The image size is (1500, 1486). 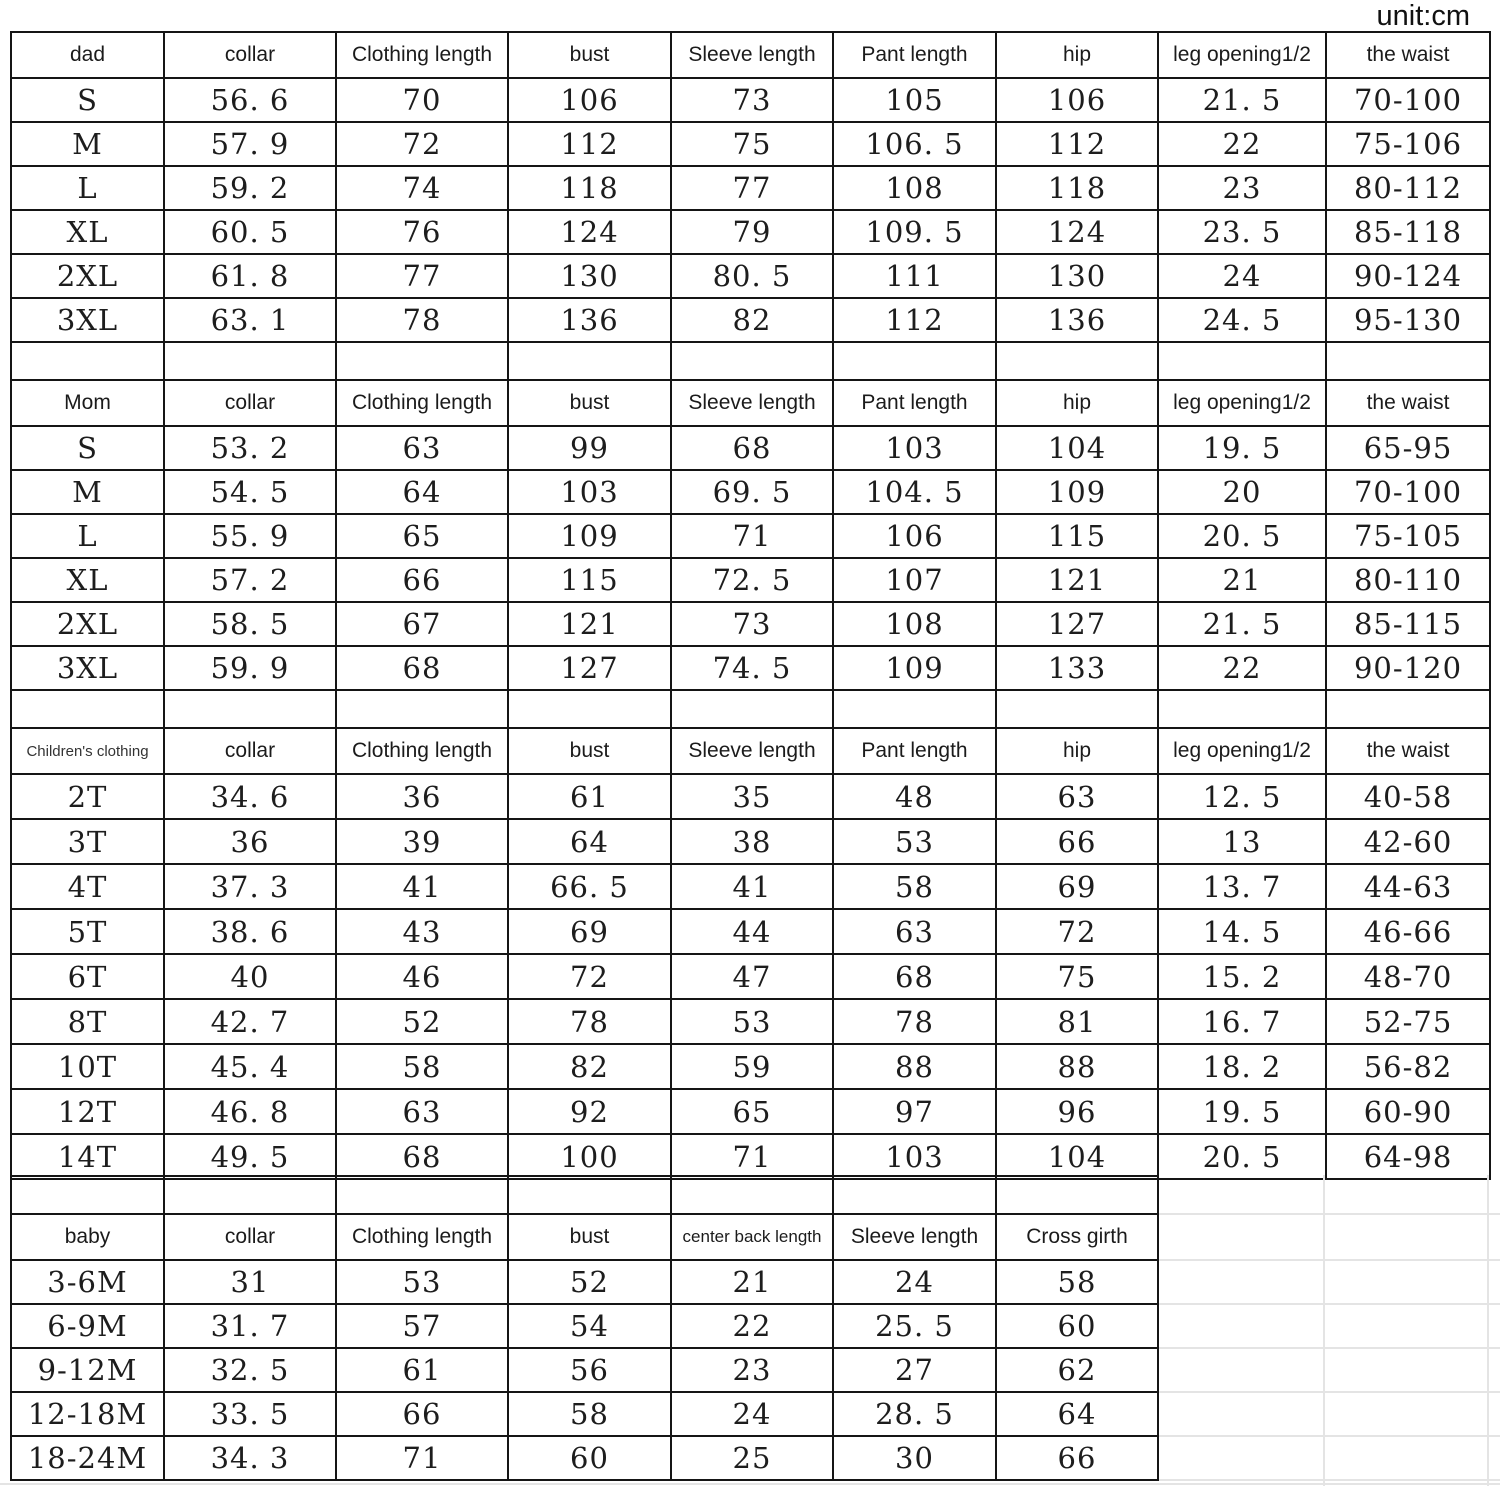 I want to click on value-cell: 133, so click(x=1077, y=668).